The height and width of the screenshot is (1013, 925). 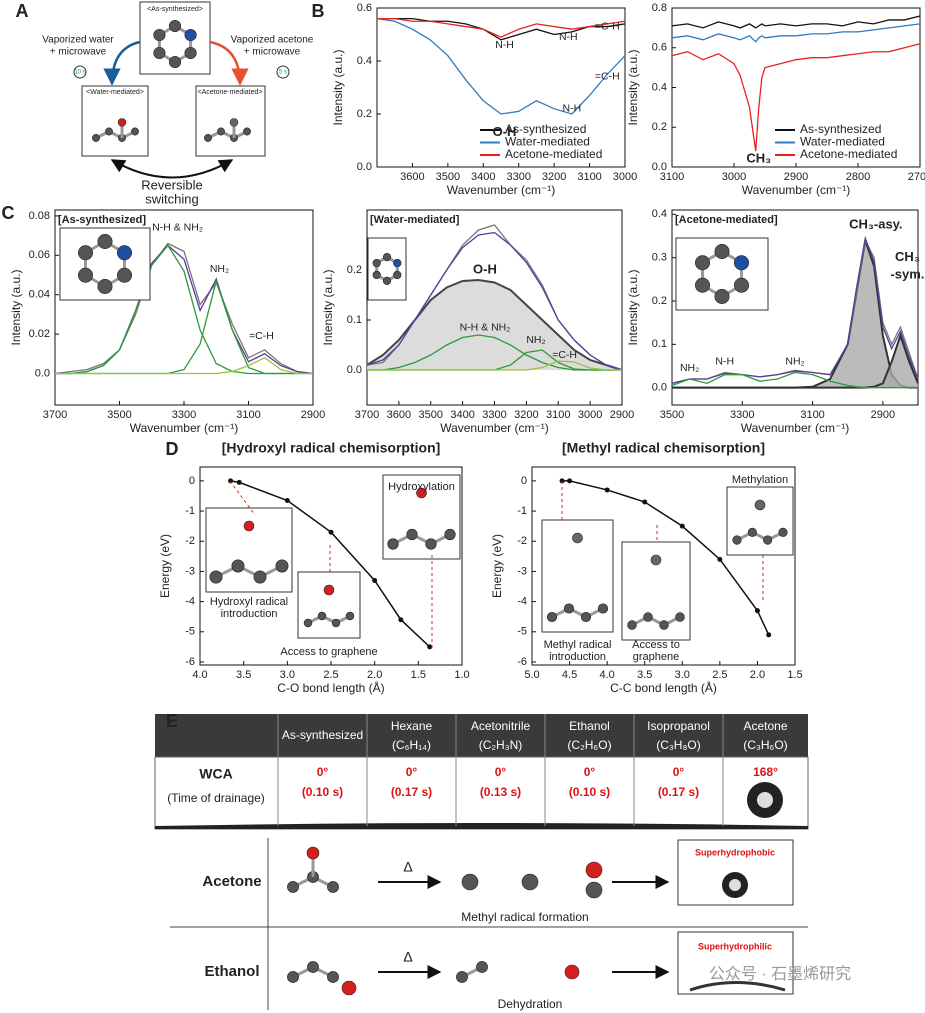 What do you see at coordinates (522, 511) in the screenshot?
I see `y-tick-label: -1` at bounding box center [522, 511].